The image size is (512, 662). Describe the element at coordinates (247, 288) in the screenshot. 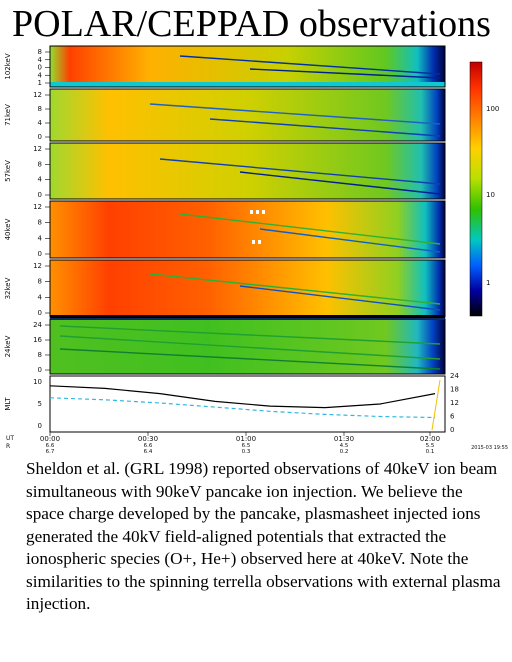

I see `panel-32kev-heatmap` at that location.